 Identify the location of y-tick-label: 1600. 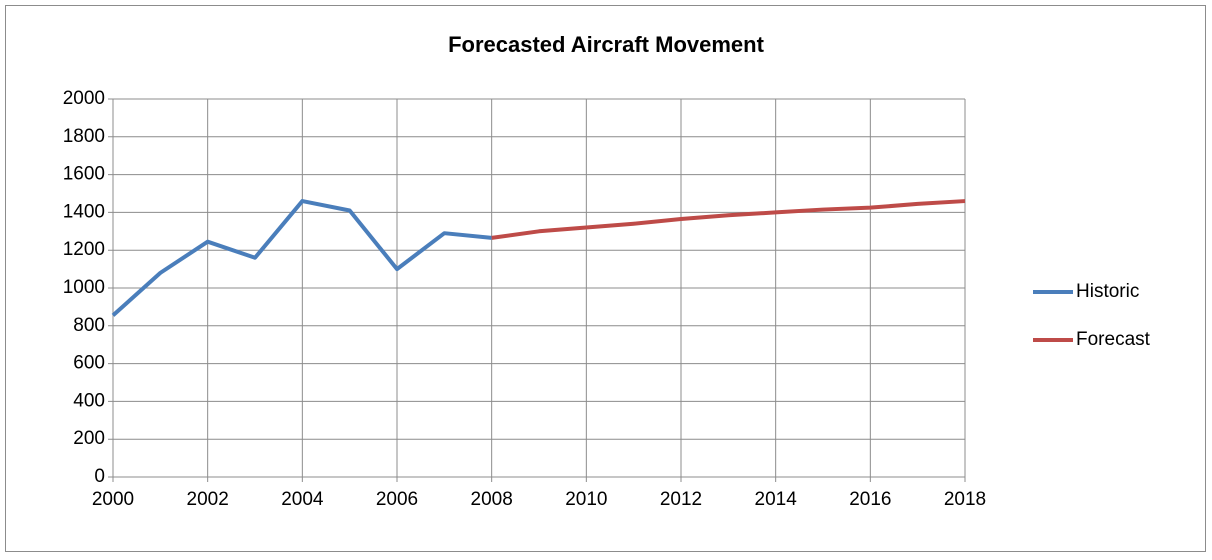
(84, 174).